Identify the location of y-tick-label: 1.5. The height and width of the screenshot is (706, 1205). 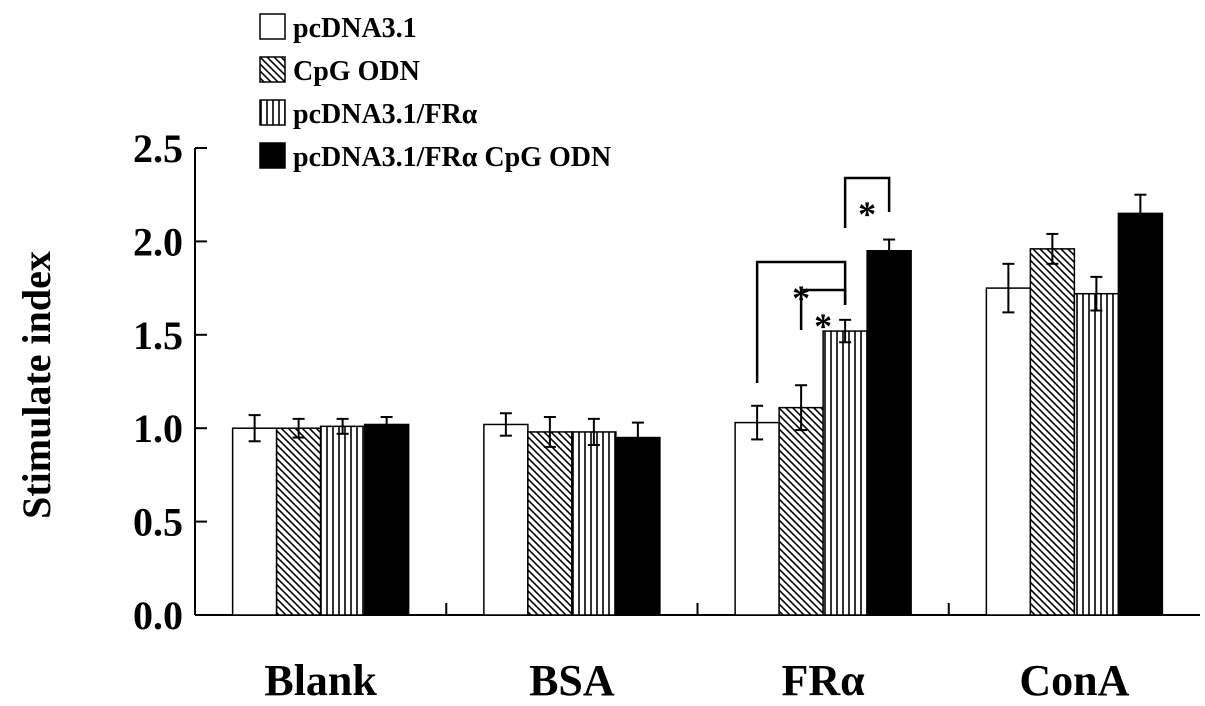
(158, 335).